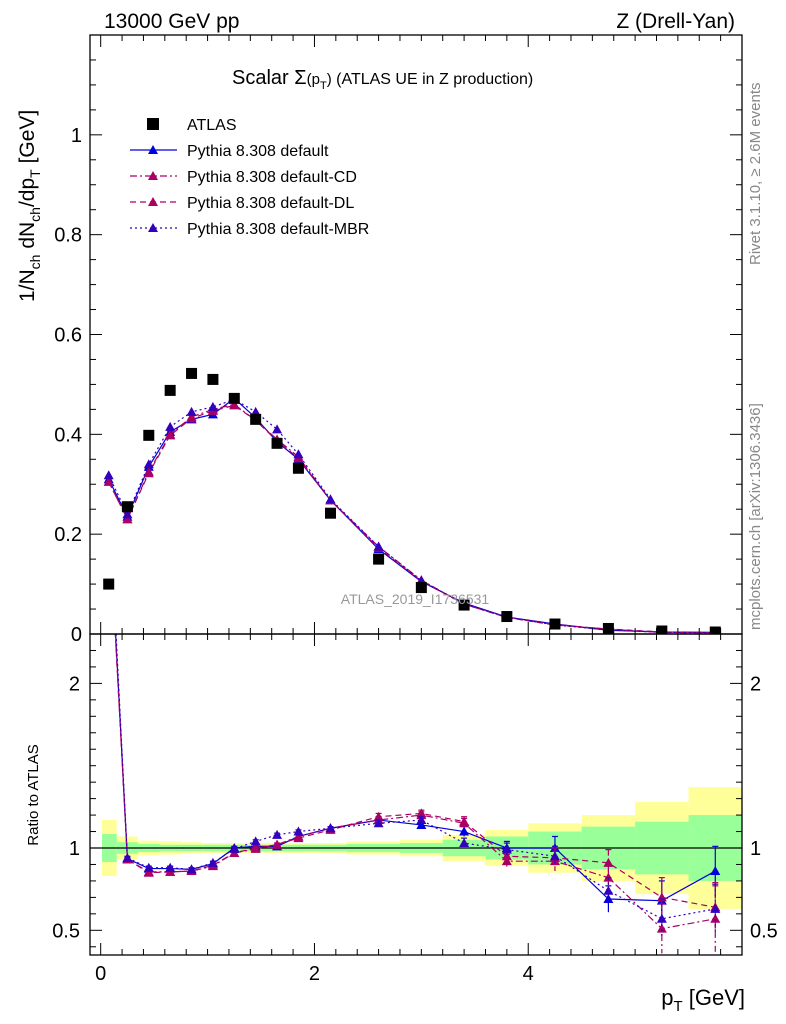  What do you see at coordinates (415, 599) in the screenshot?
I see `analysis-watermark: ATLAS_2019_I1736531` at bounding box center [415, 599].